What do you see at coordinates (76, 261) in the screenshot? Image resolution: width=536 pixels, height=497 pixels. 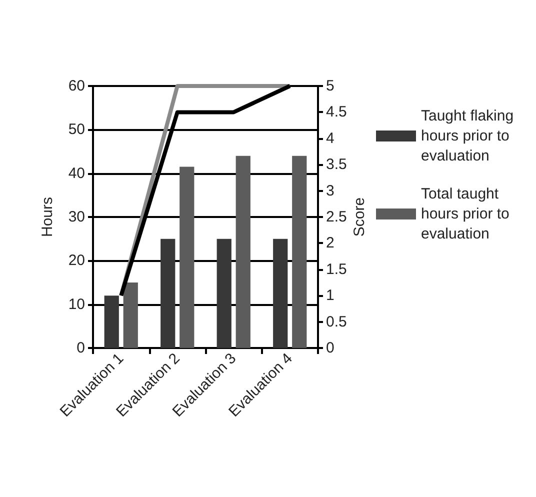 I see `y-tick-label: 20` at bounding box center [76, 261].